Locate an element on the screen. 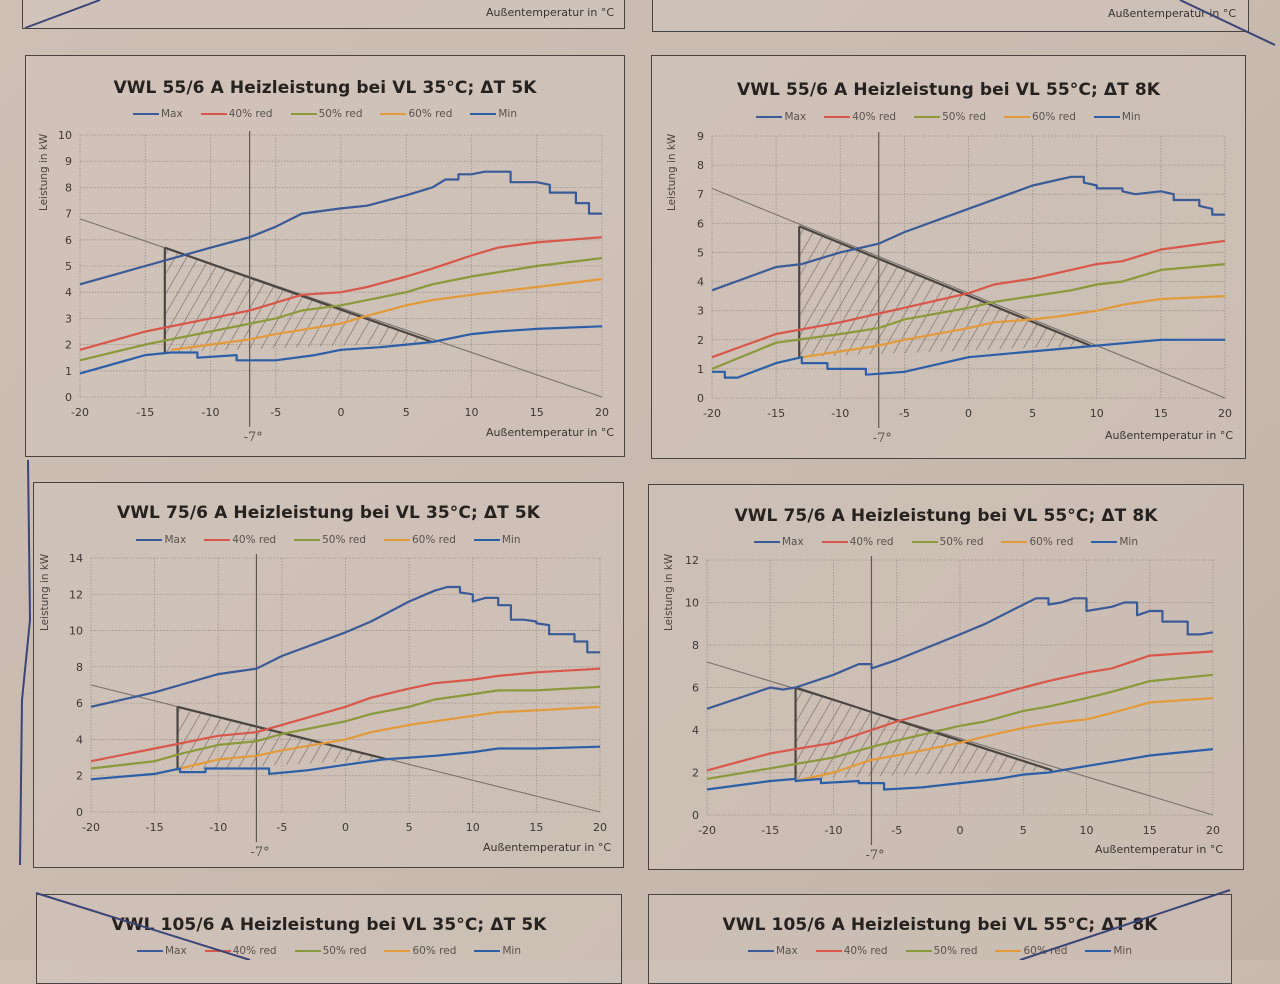 The image size is (1280, 984). pen-stroke-left is located at coordinates (25, 662).